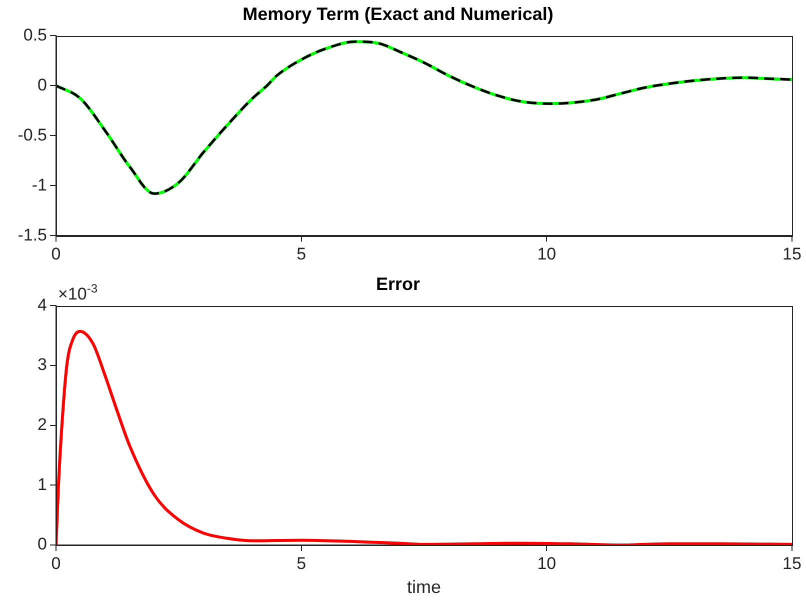  What do you see at coordinates (398, 14) in the screenshot?
I see `chart-title: Memory Term (Exact and Numerical)` at bounding box center [398, 14].